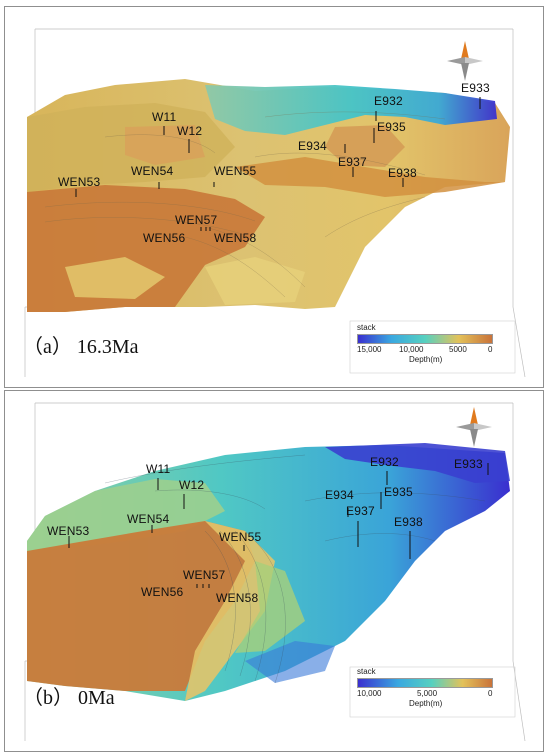 This screenshot has width=550, height=754. Describe the element at coordinates (369, 349) in the screenshot. I see `legend-tick: 15,000` at that location.